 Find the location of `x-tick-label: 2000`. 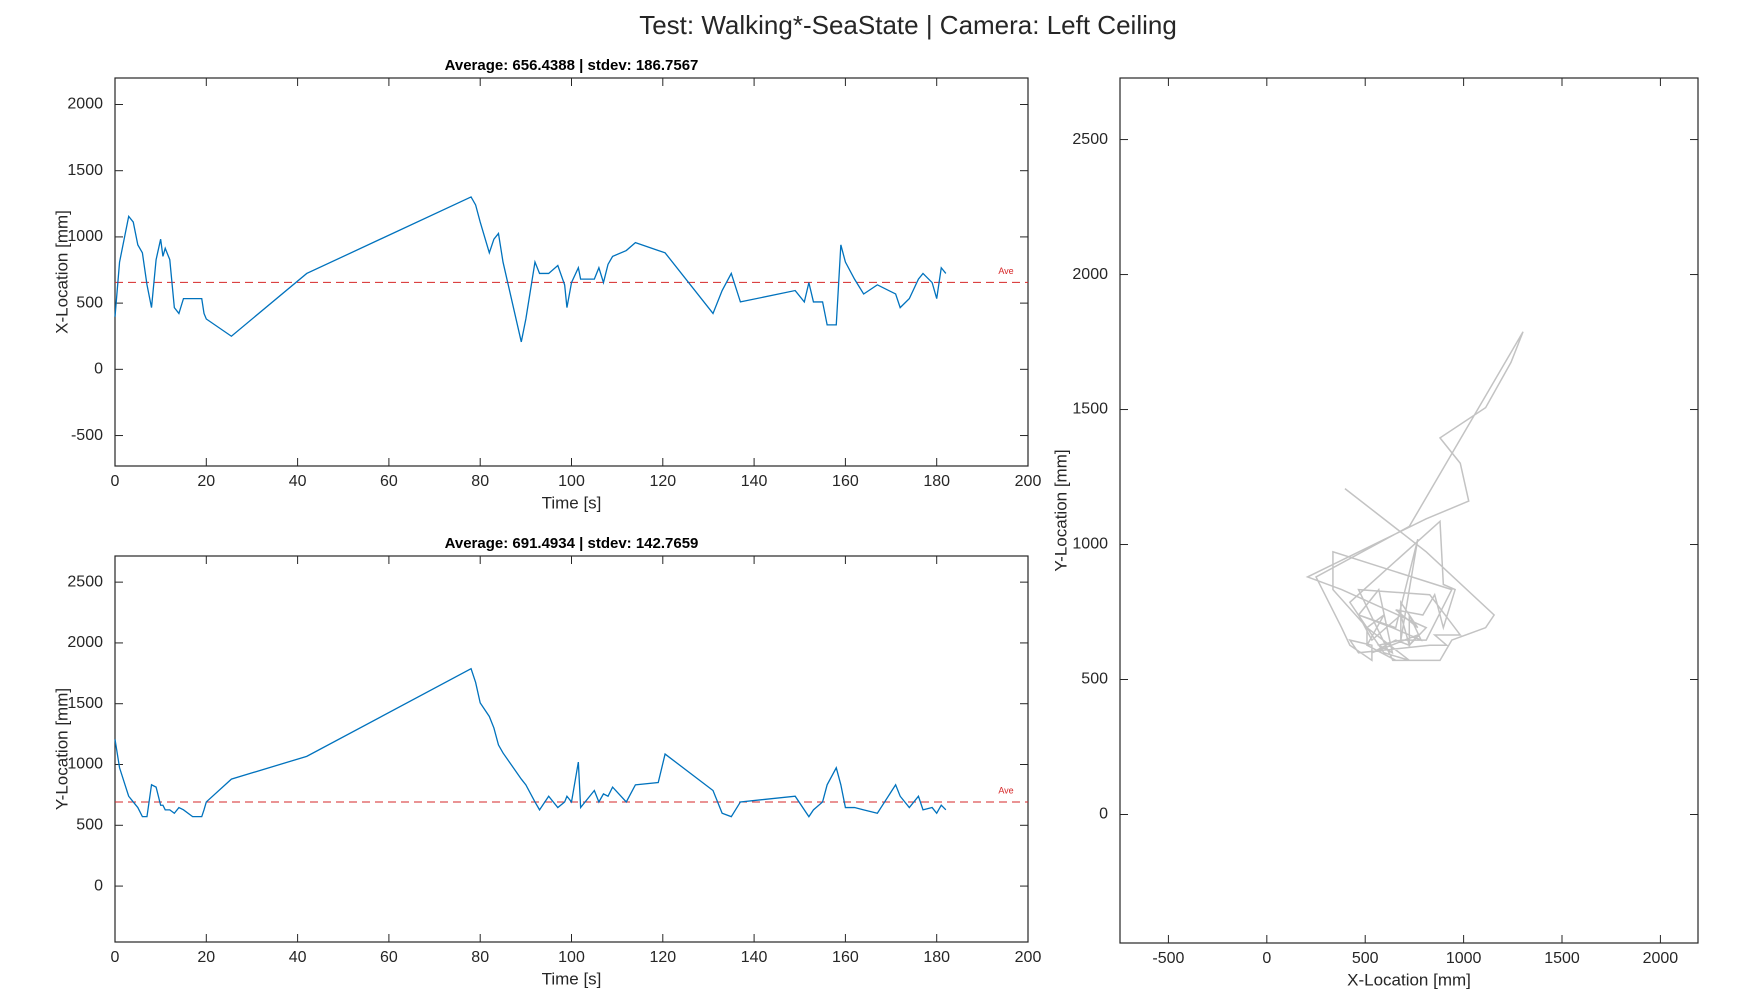

x-tick-label: 2000 is located at coordinates (1661, 958).